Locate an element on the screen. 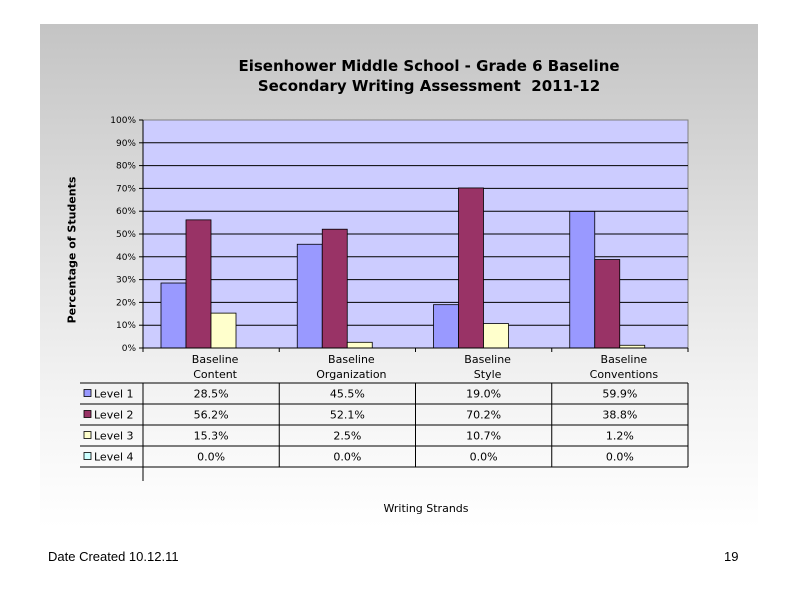 The image size is (800, 600). category-label: Style is located at coordinates (488, 374).